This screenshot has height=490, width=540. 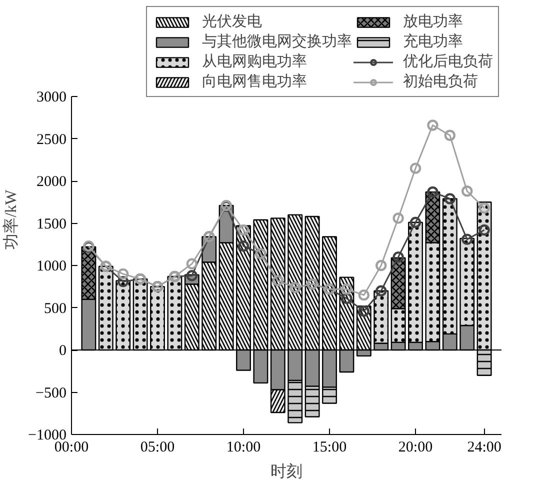 What do you see at coordinates (484, 448) in the screenshot?
I see `x-tick-label: 24:00` at bounding box center [484, 448].